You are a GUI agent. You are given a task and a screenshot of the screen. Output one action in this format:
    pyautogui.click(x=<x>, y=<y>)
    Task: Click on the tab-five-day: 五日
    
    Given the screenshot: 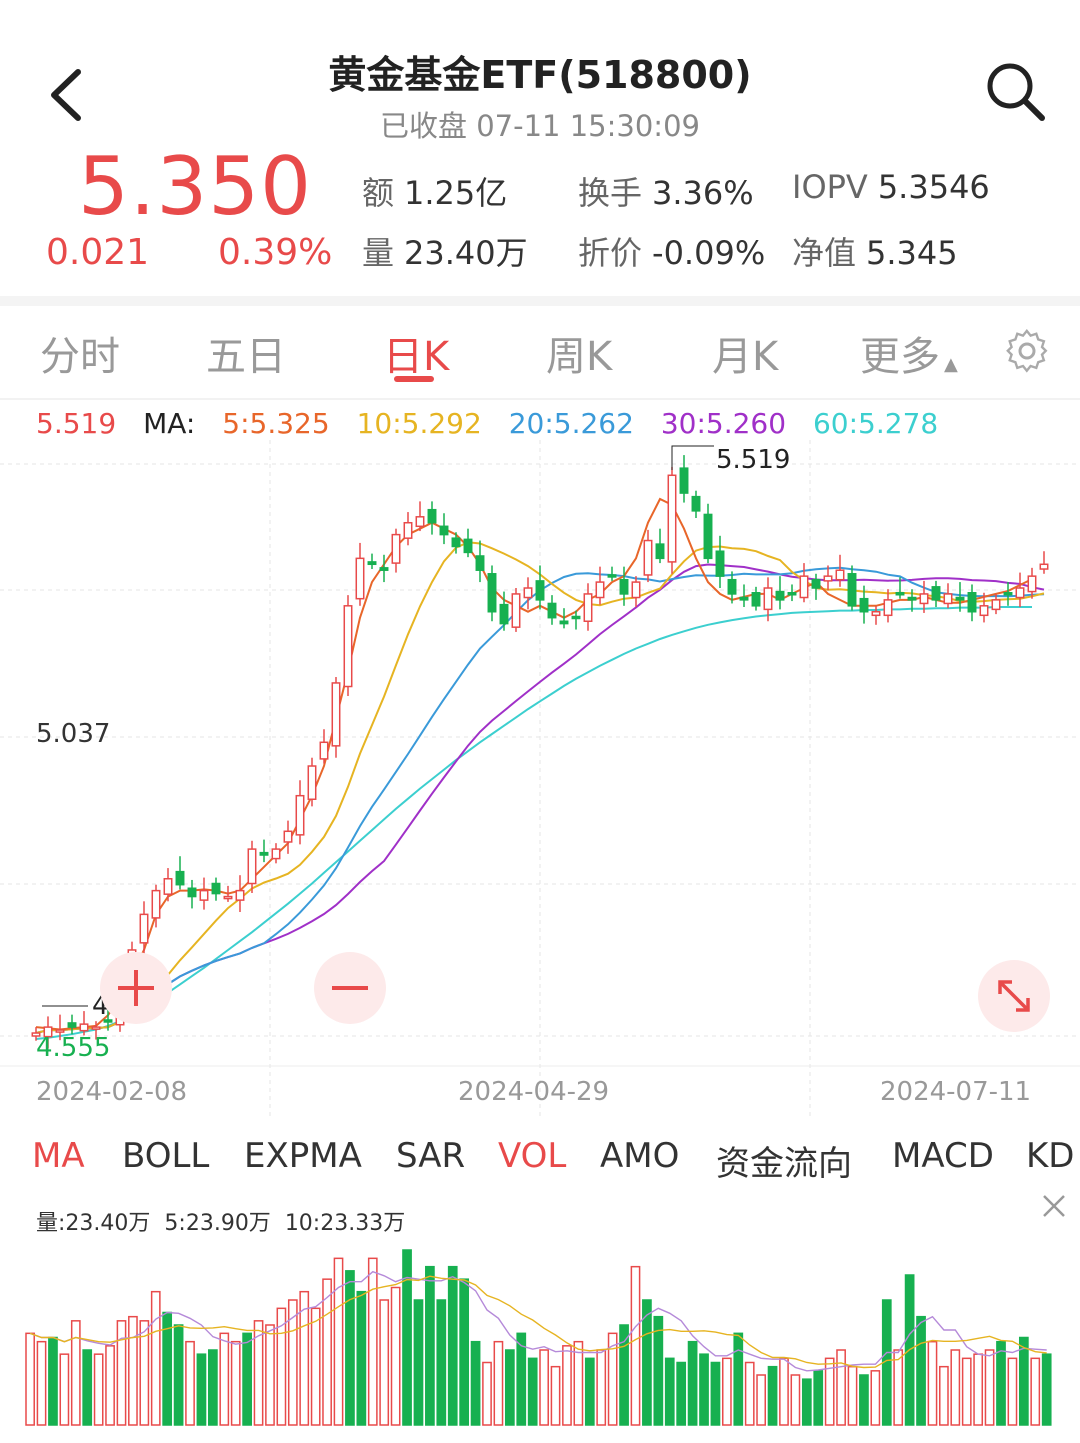 What is the action you would take?
    pyautogui.click(x=246, y=357)
    